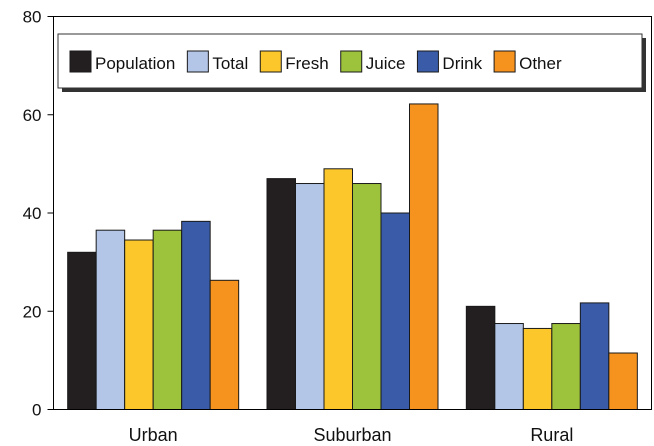 Image resolution: width=654 pixels, height=446 pixels. Describe the element at coordinates (504, 61) in the screenshot. I see `legend-swatch-other` at that location.